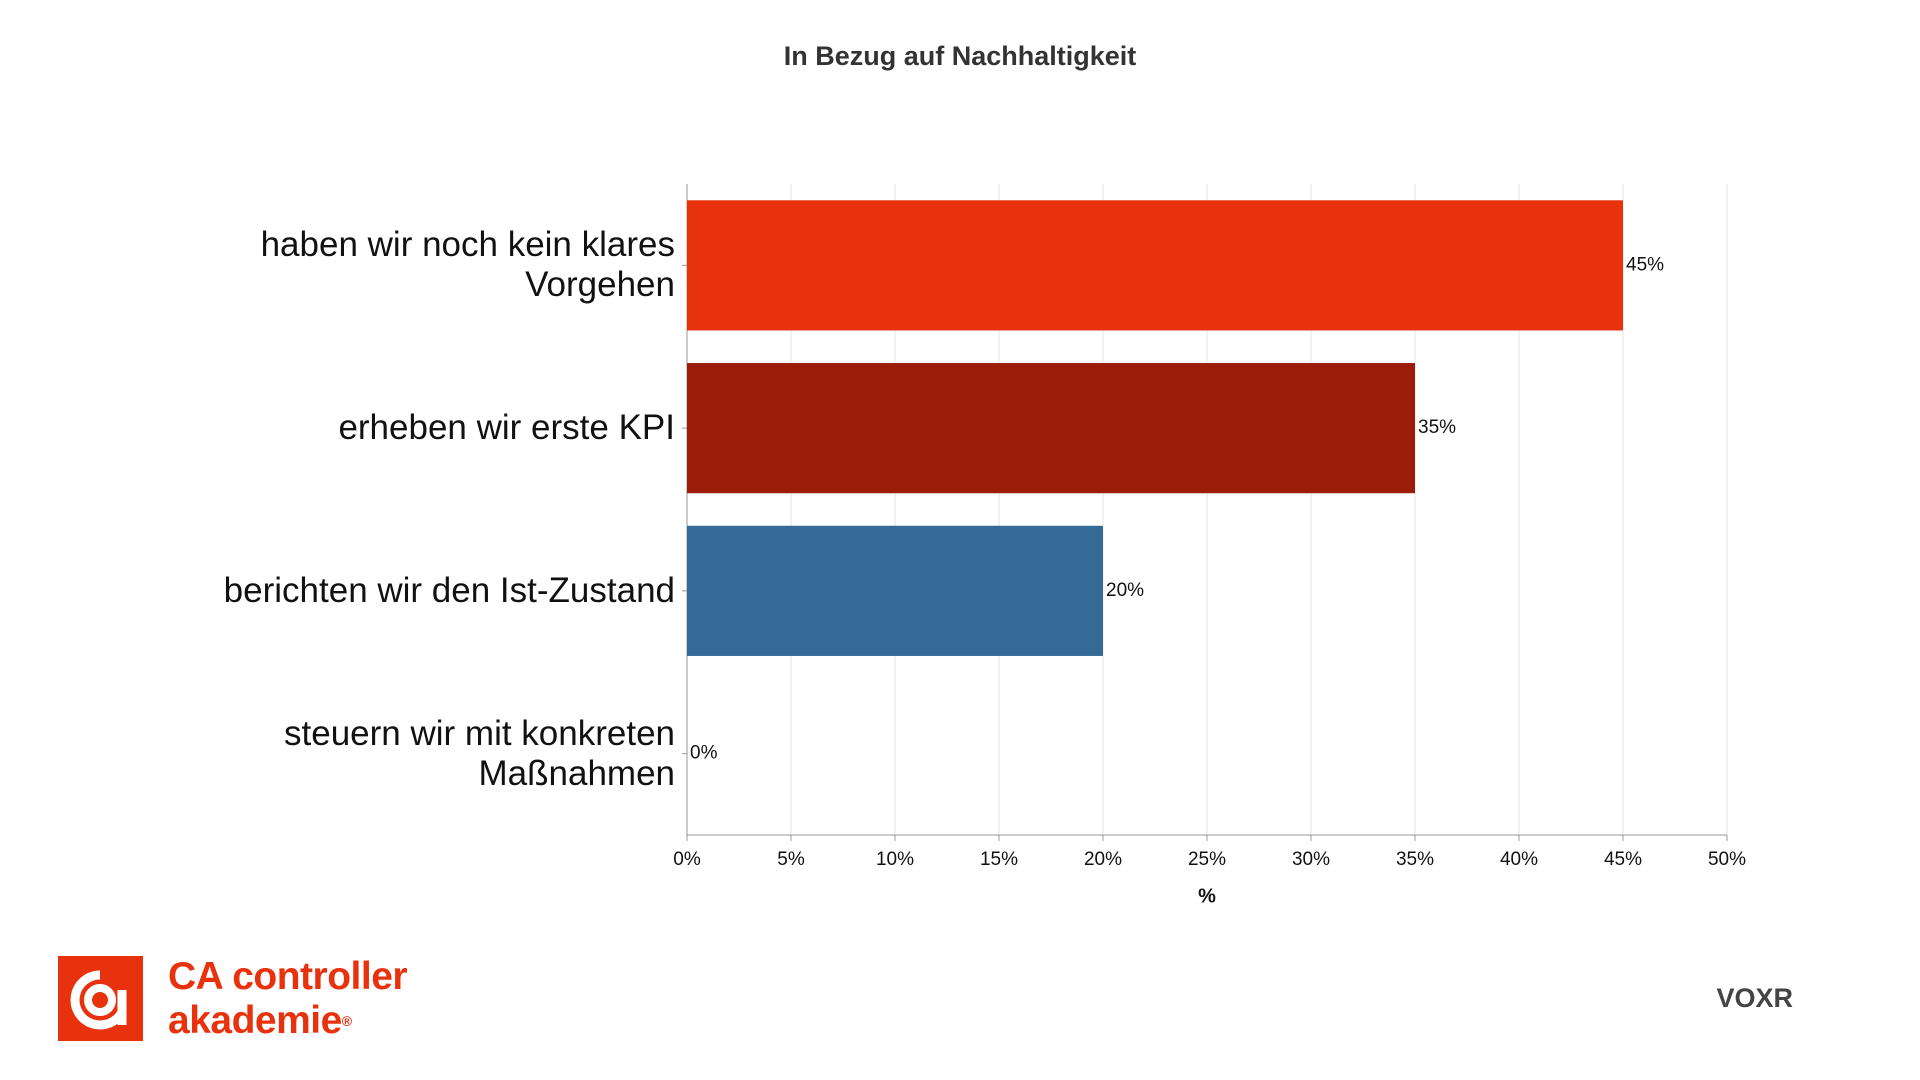  Describe the element at coordinates (479, 753) in the screenshot. I see `y-tick-label: steuern wir mit konkreten Maßnahmen` at that location.